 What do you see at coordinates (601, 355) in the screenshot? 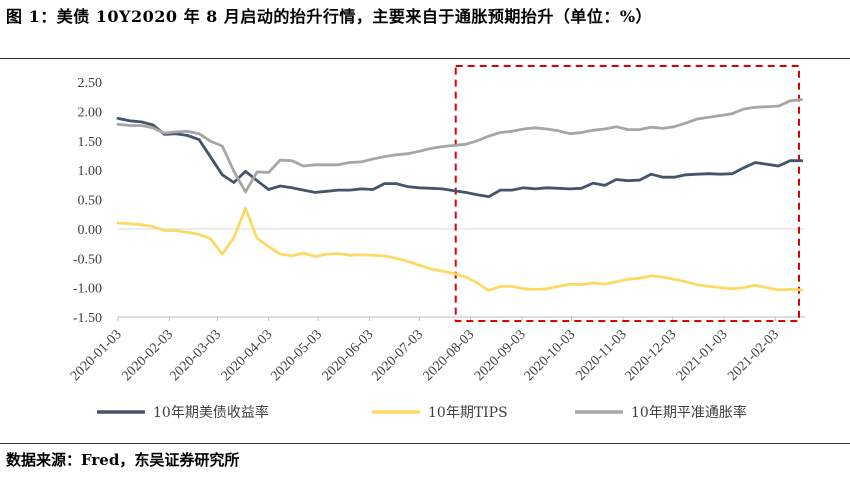
I see `x-tick-label: 2020-11-03` at bounding box center [601, 355].